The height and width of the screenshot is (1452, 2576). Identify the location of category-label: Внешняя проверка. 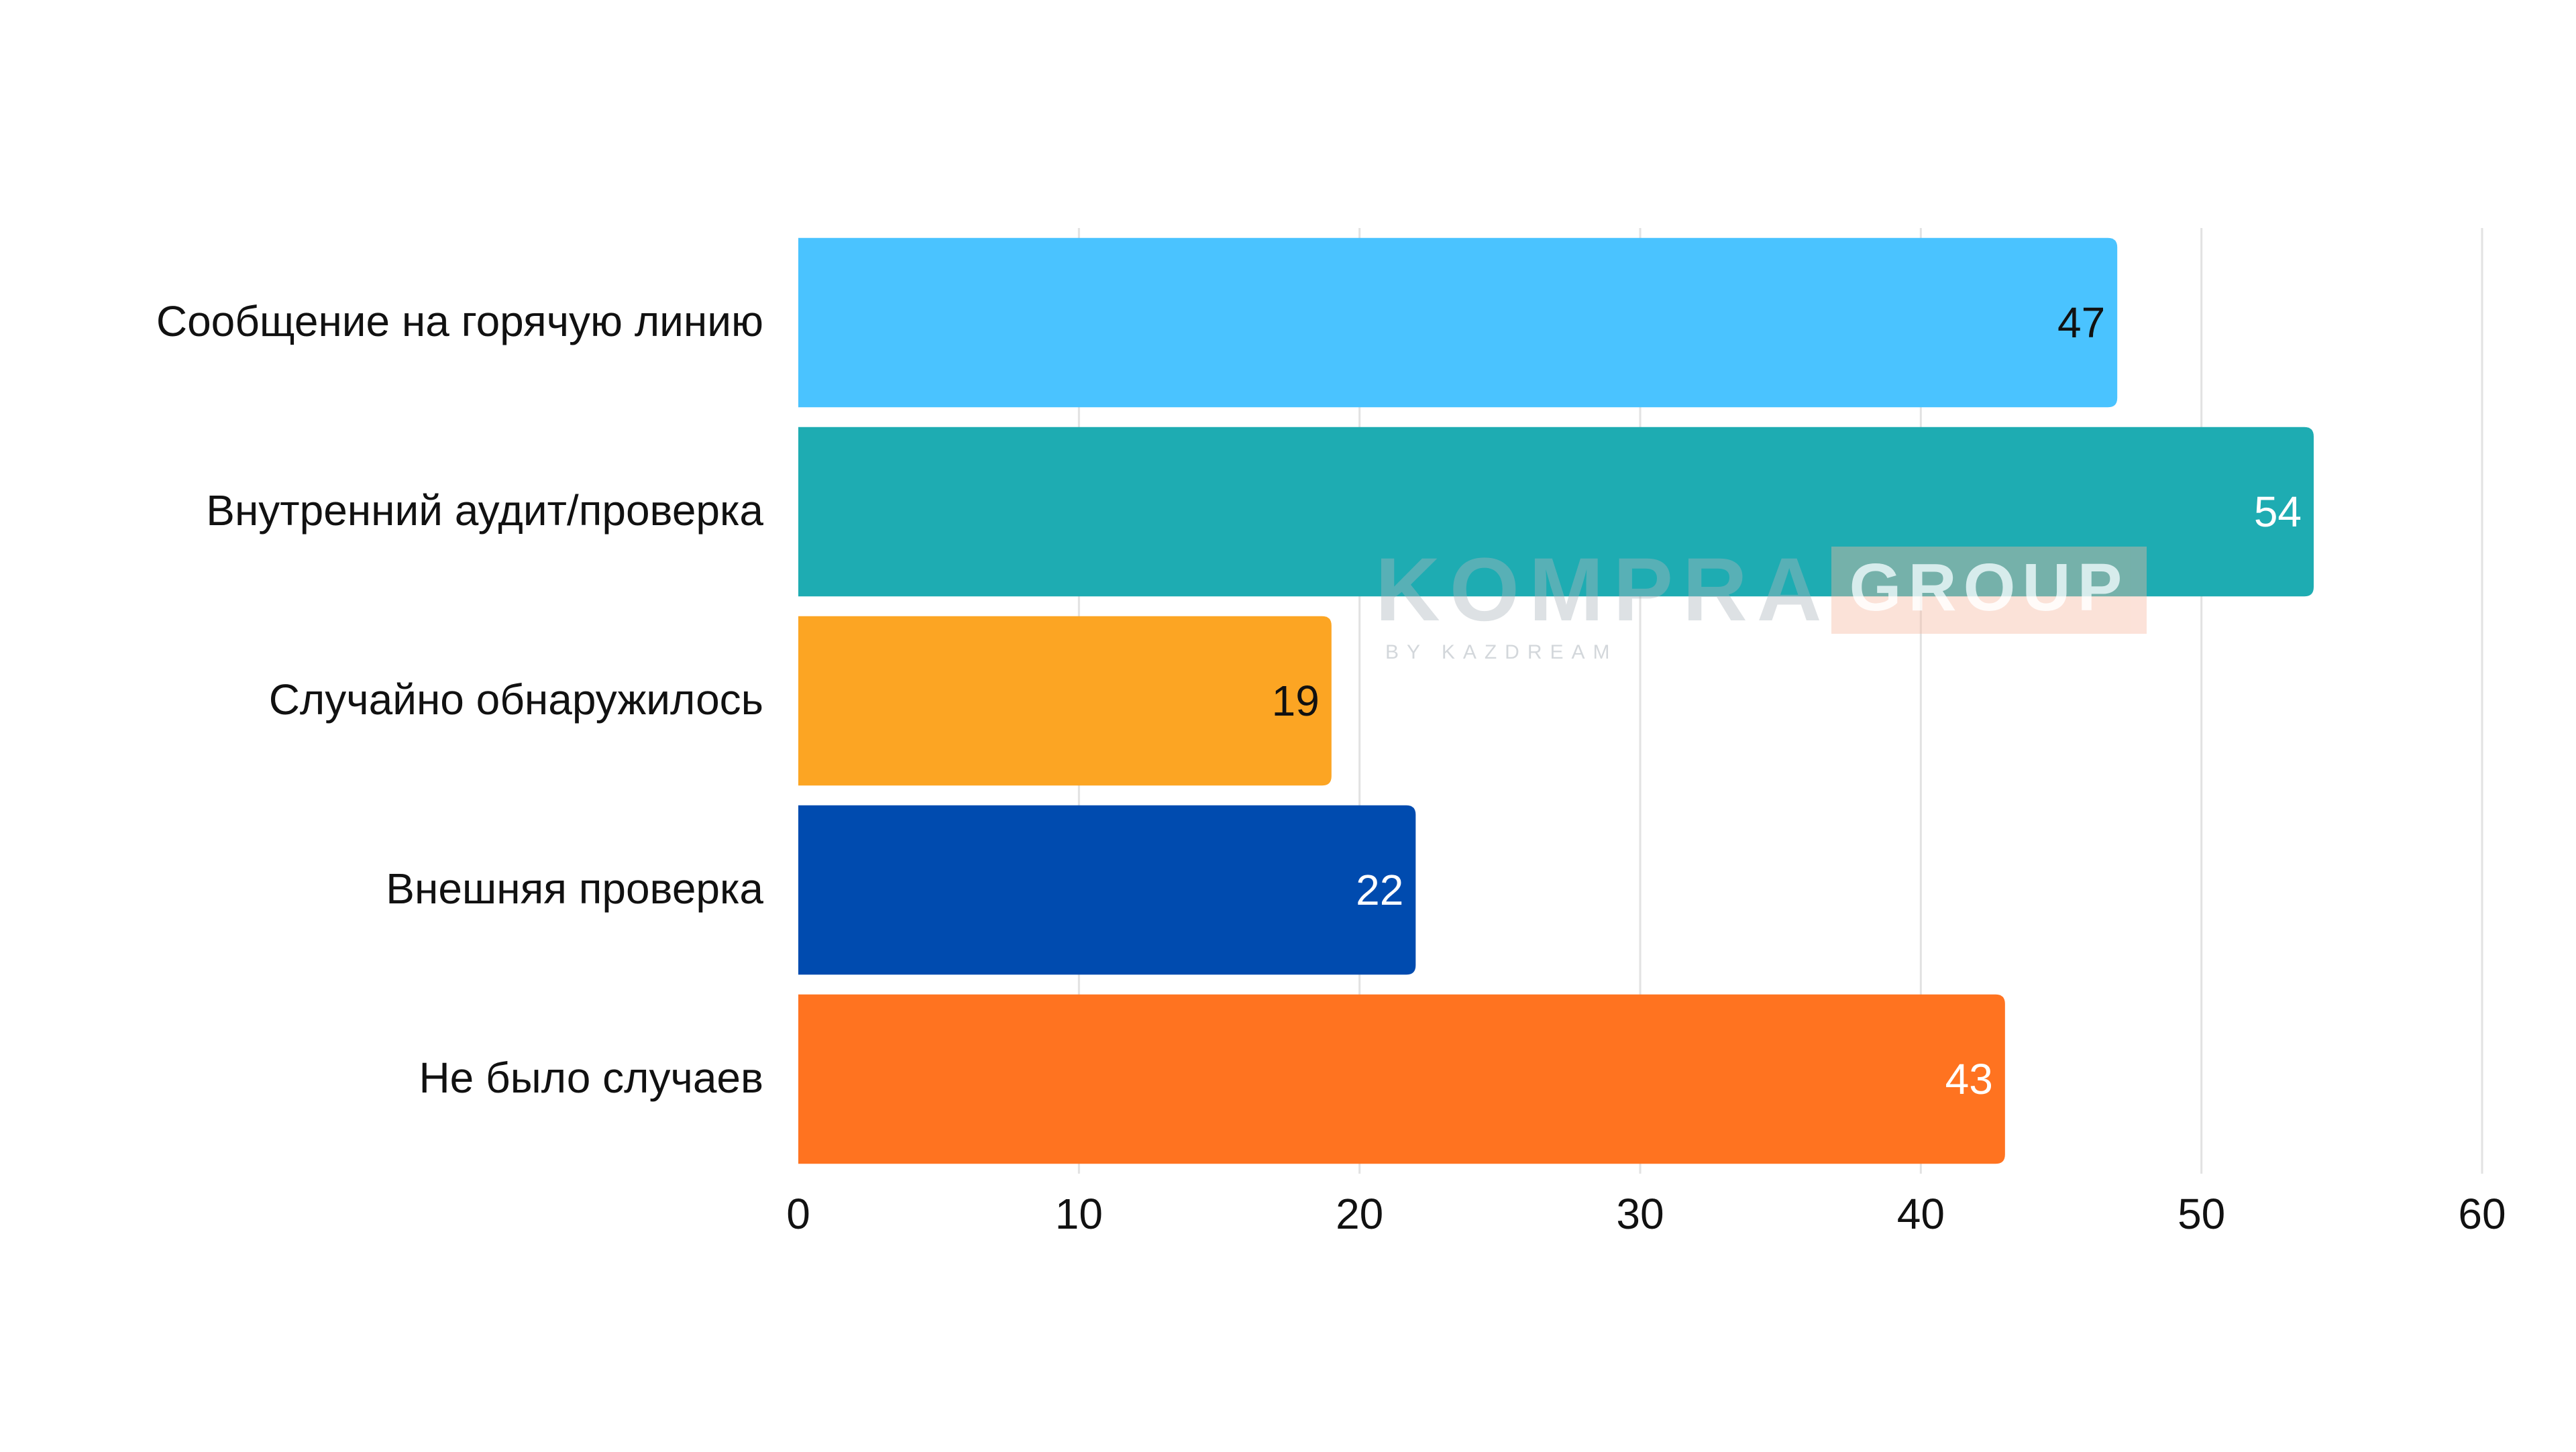
(574, 888).